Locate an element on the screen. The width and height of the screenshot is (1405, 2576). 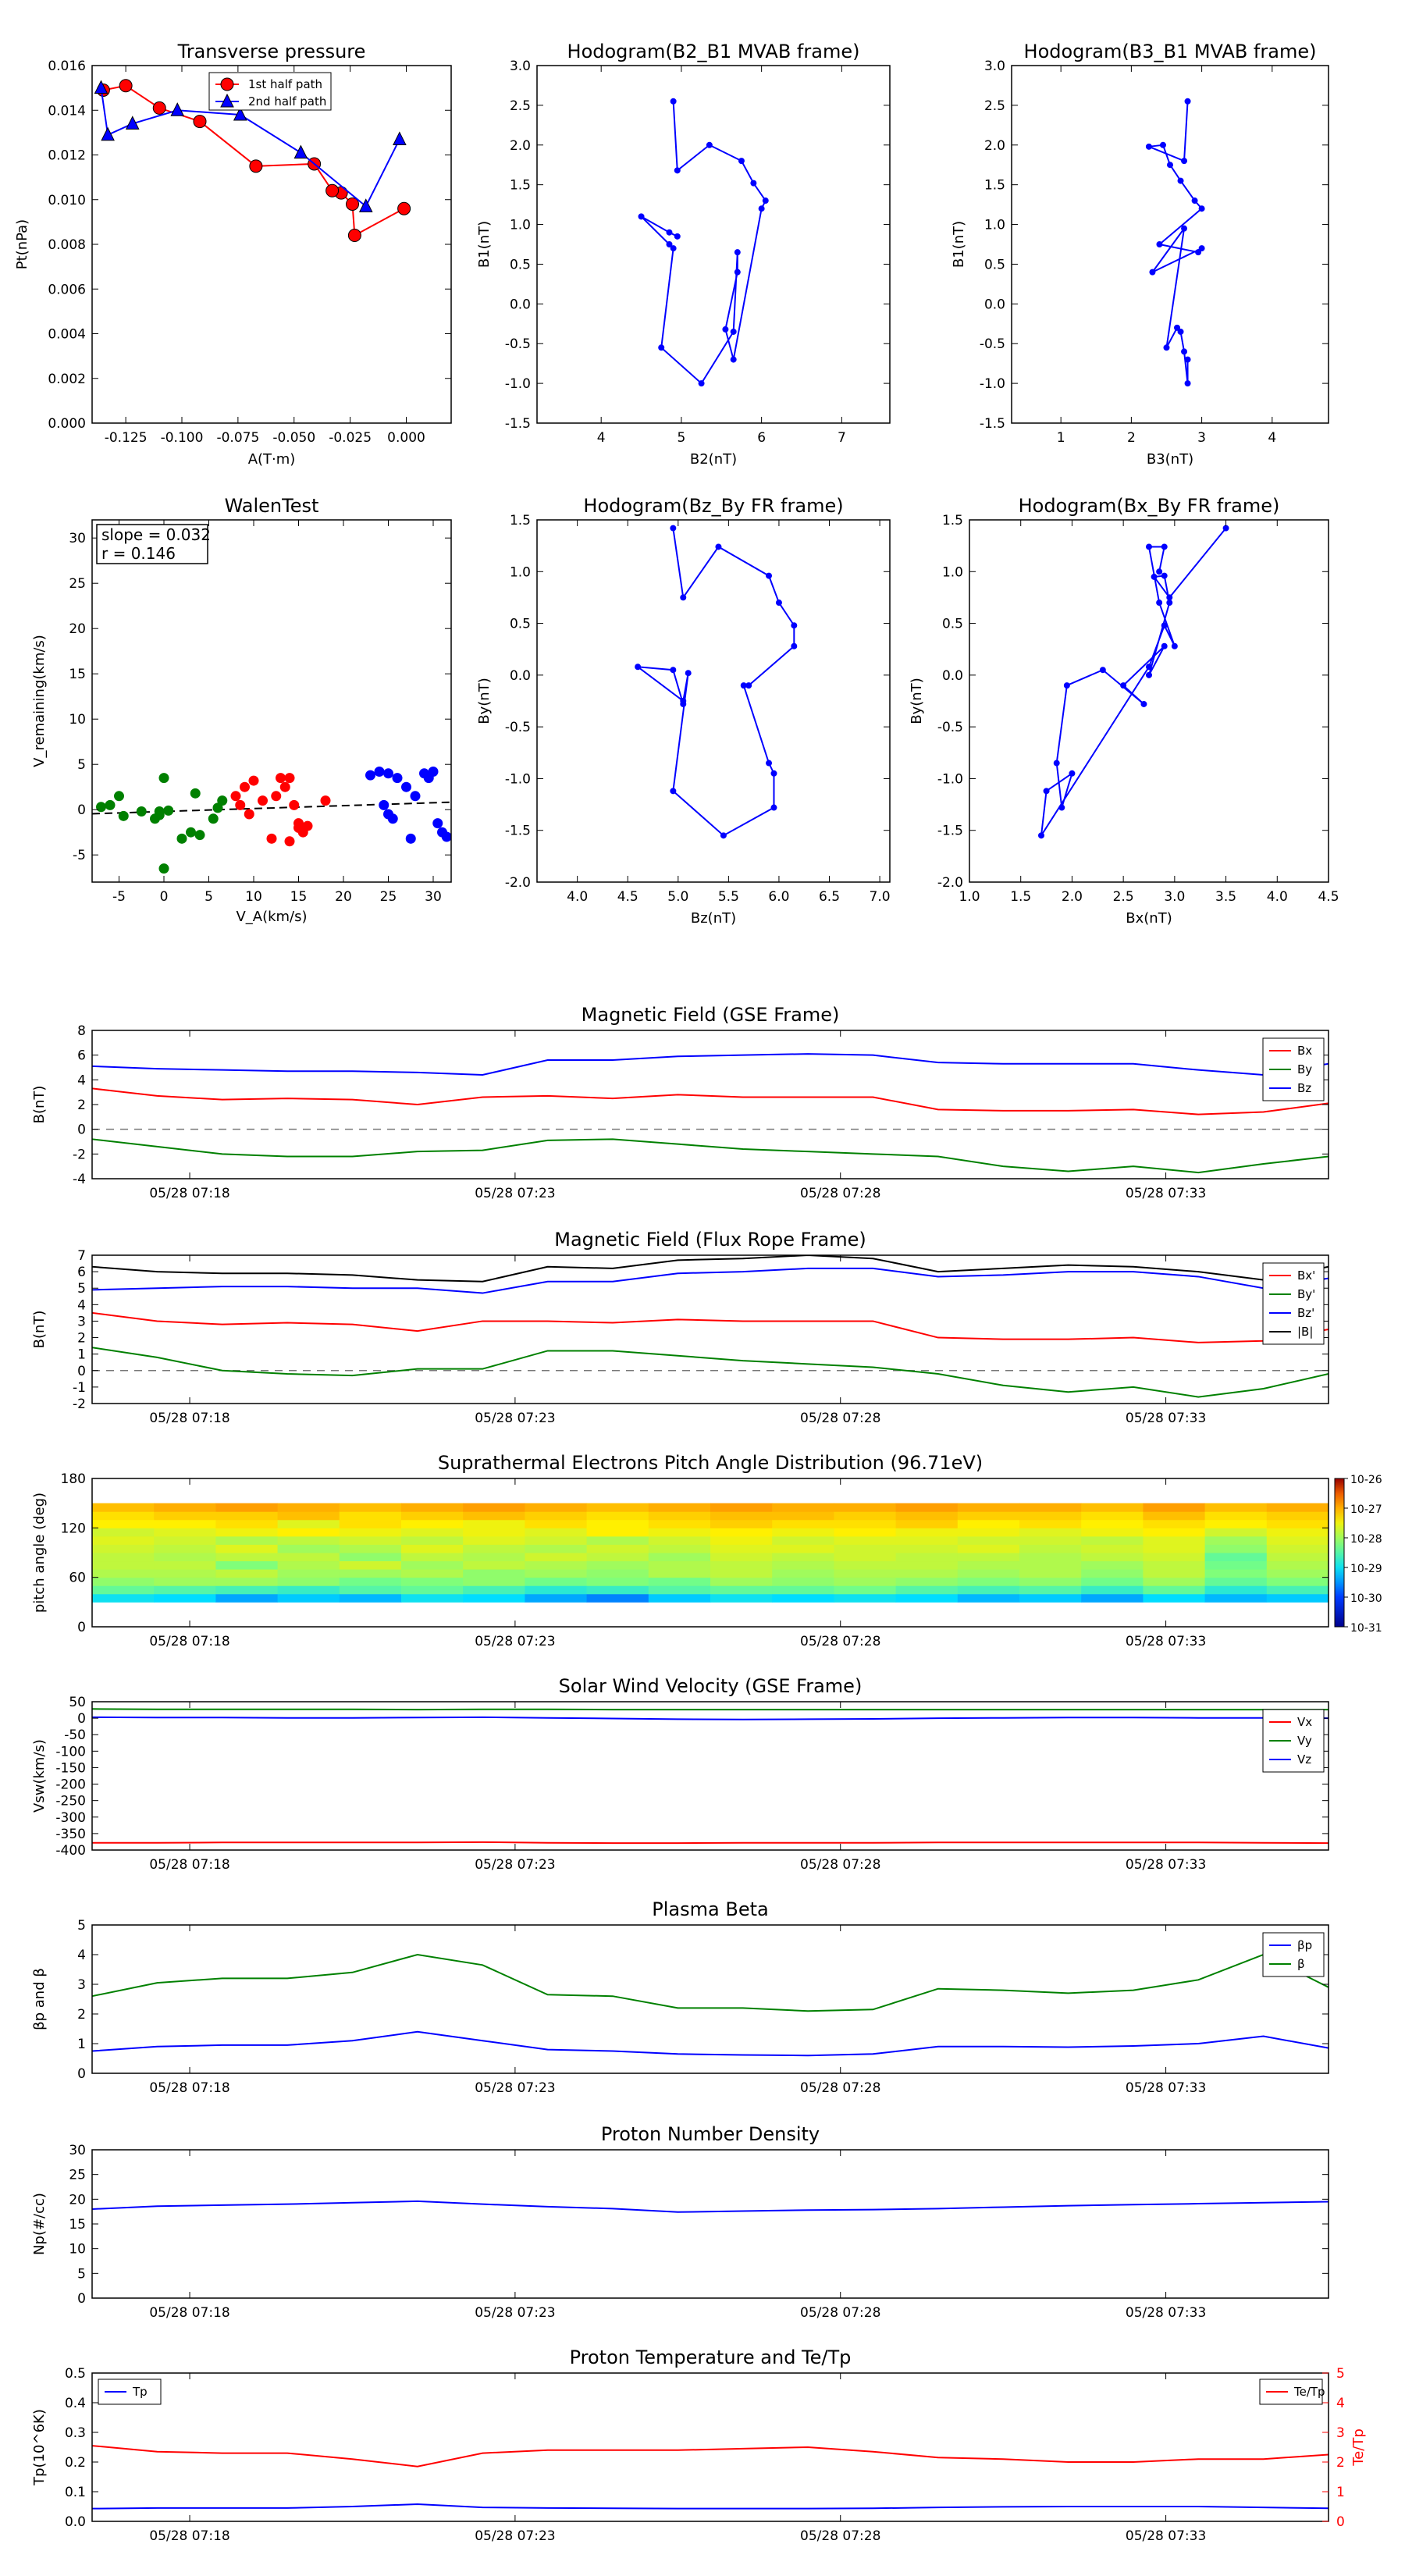
y-tick-label: 15 is located at coordinates (77, 2225).